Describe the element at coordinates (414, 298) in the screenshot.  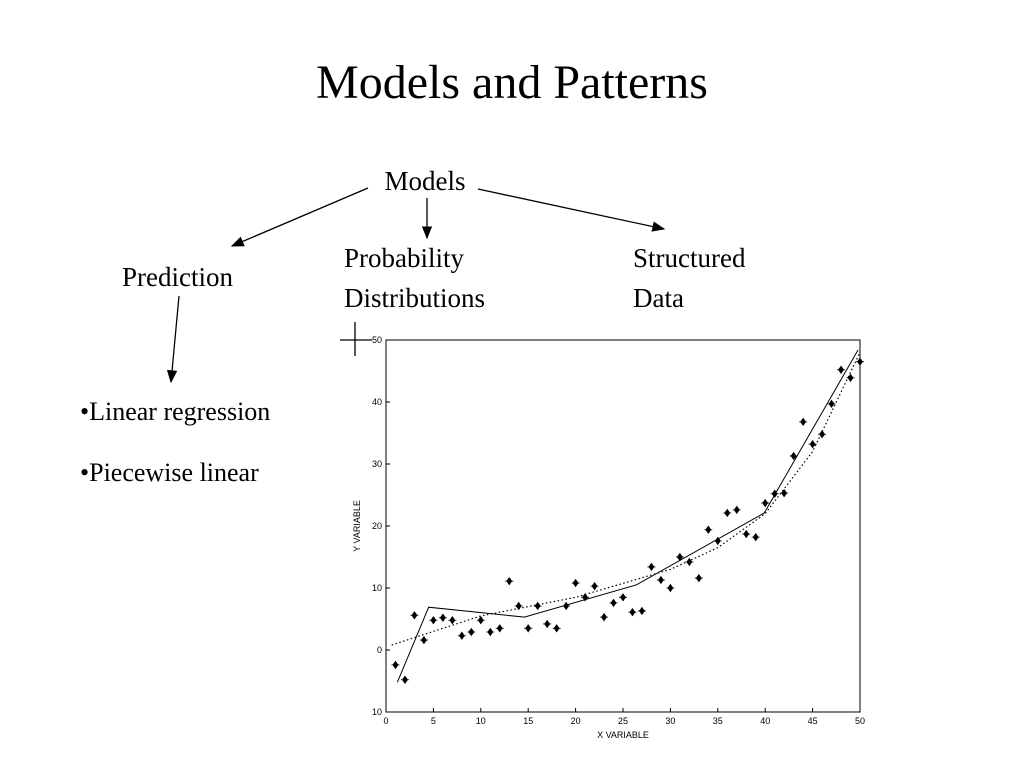
I see `node-label: Distributions` at that location.